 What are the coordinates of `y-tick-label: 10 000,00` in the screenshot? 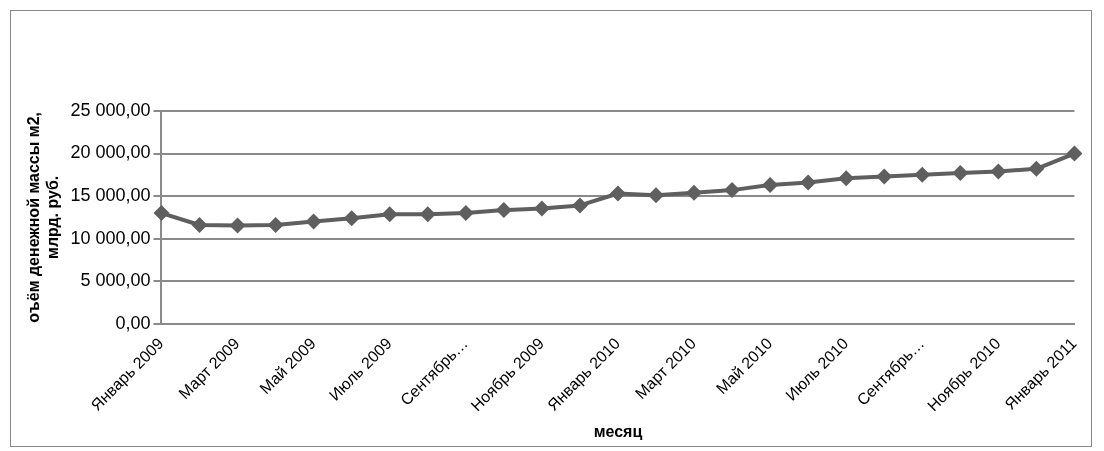 It's located at (110, 237).